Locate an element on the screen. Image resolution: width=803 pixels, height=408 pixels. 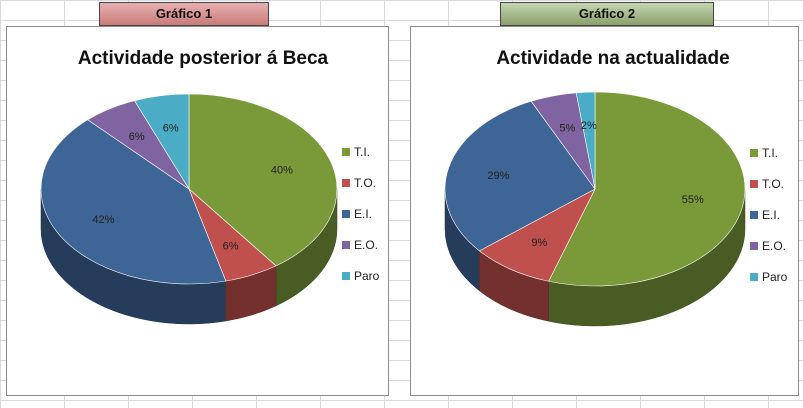
chart1-legend-item-ei: E.I. is located at coordinates (363, 214).